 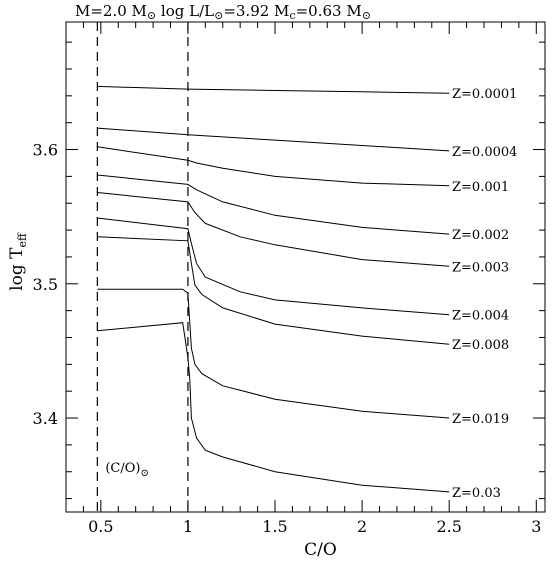 What do you see at coordinates (320, 550) in the screenshot?
I see `x-axis-label: C/O` at bounding box center [320, 550].